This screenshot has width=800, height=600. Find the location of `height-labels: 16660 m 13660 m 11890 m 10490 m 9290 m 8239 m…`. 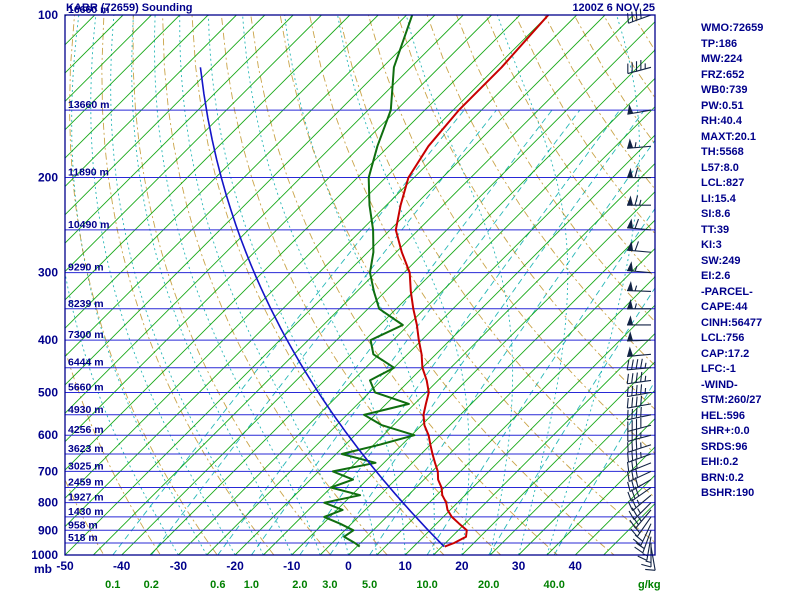

height-labels: 16660 m 13660 m 11890 m 10490 m 9290 m 8239 m… is located at coordinates (88, 274).